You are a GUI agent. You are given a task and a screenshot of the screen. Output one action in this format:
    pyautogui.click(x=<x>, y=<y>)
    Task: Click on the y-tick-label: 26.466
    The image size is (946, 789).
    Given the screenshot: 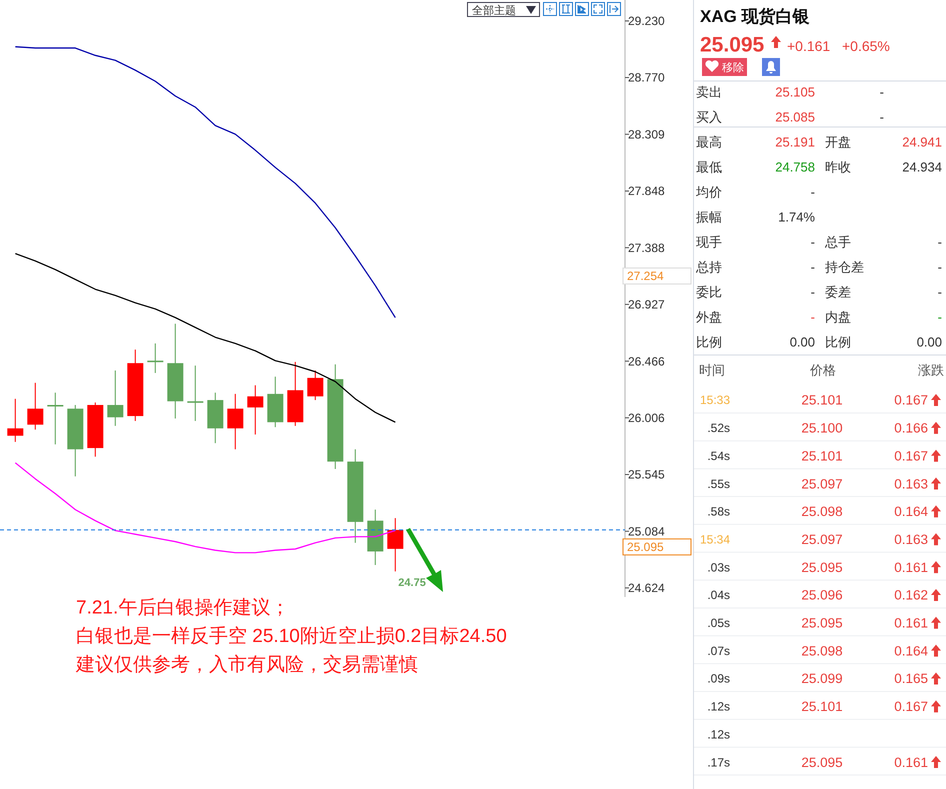 What is the action you would take?
    pyautogui.click(x=647, y=361)
    